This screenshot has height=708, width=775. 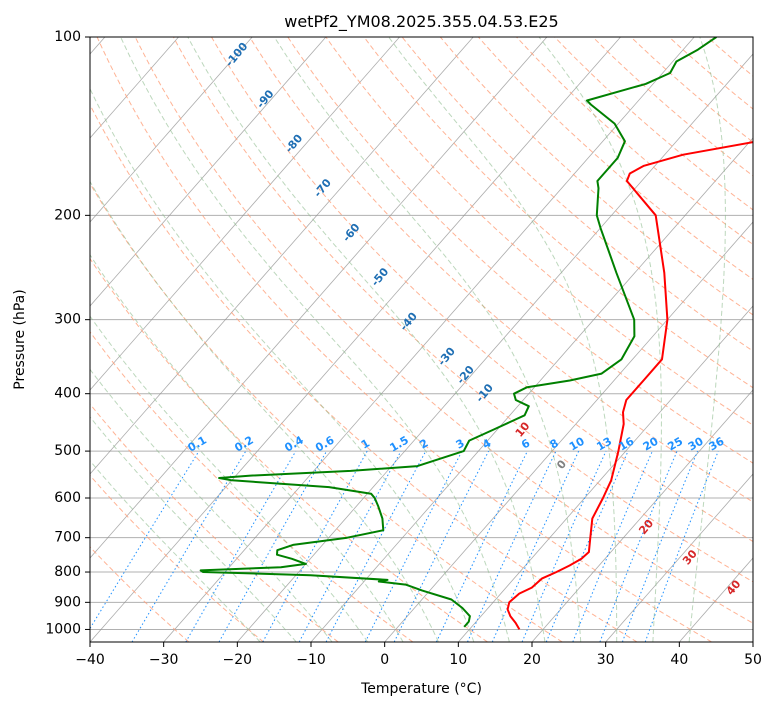 What do you see at coordinates (679, 660) in the screenshot?
I see `x-tick-label: 40` at bounding box center [679, 660].